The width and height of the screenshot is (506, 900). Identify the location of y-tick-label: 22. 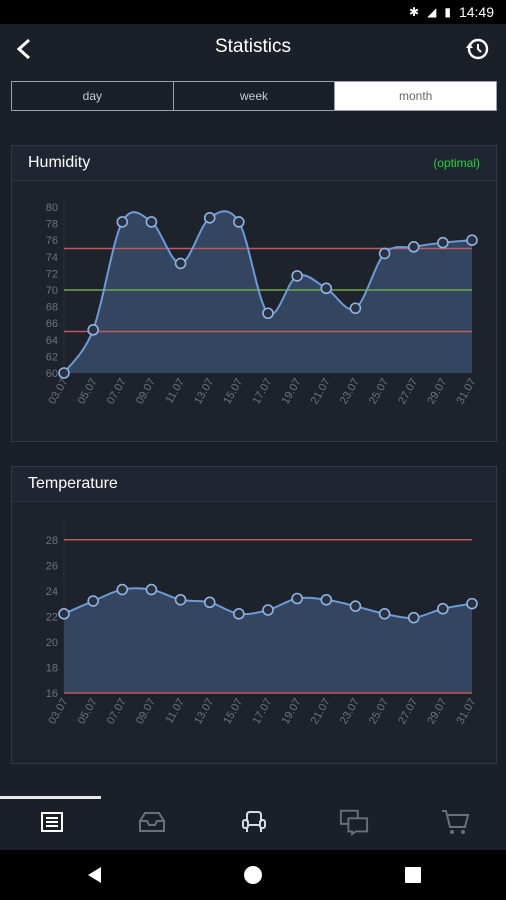
(52, 617).